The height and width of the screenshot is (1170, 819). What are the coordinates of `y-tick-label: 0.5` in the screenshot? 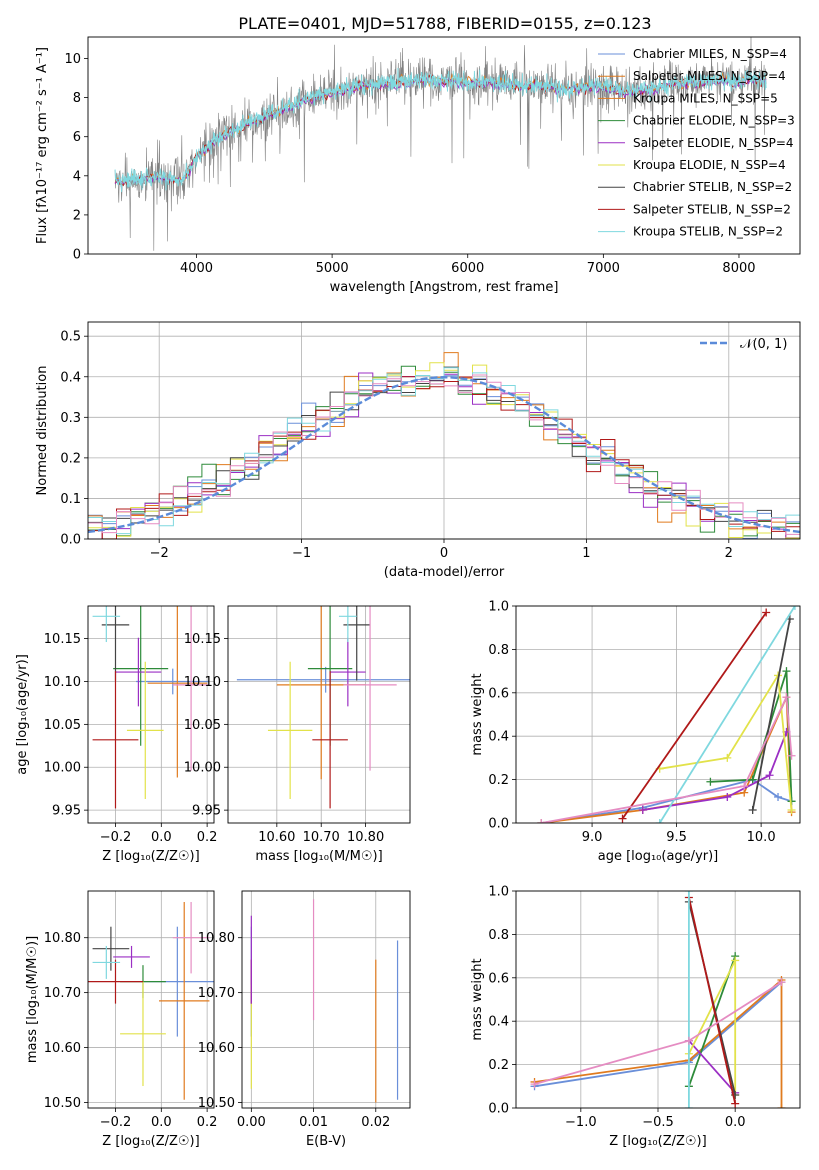 It's located at (70, 337).